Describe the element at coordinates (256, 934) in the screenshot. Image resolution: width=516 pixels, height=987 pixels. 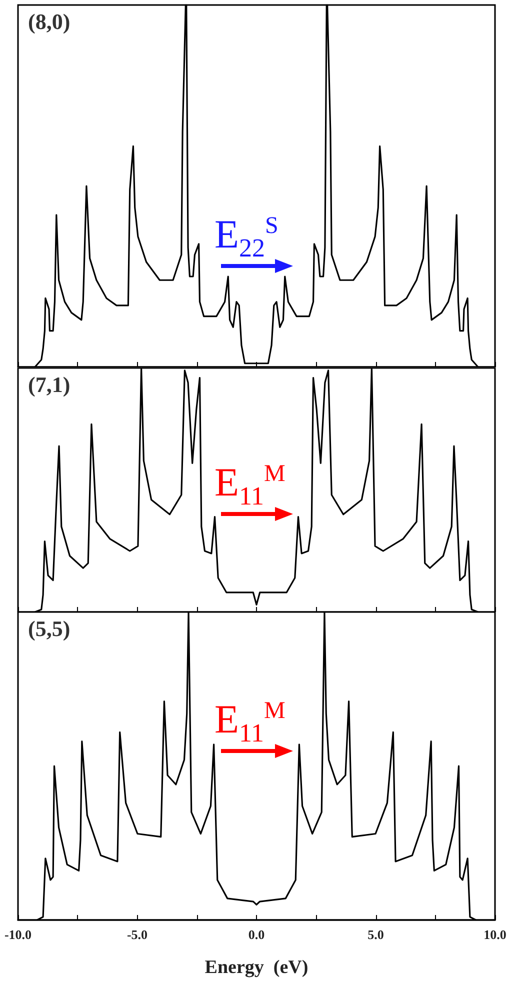
I see `x-tick-label: 0.0` at that location.